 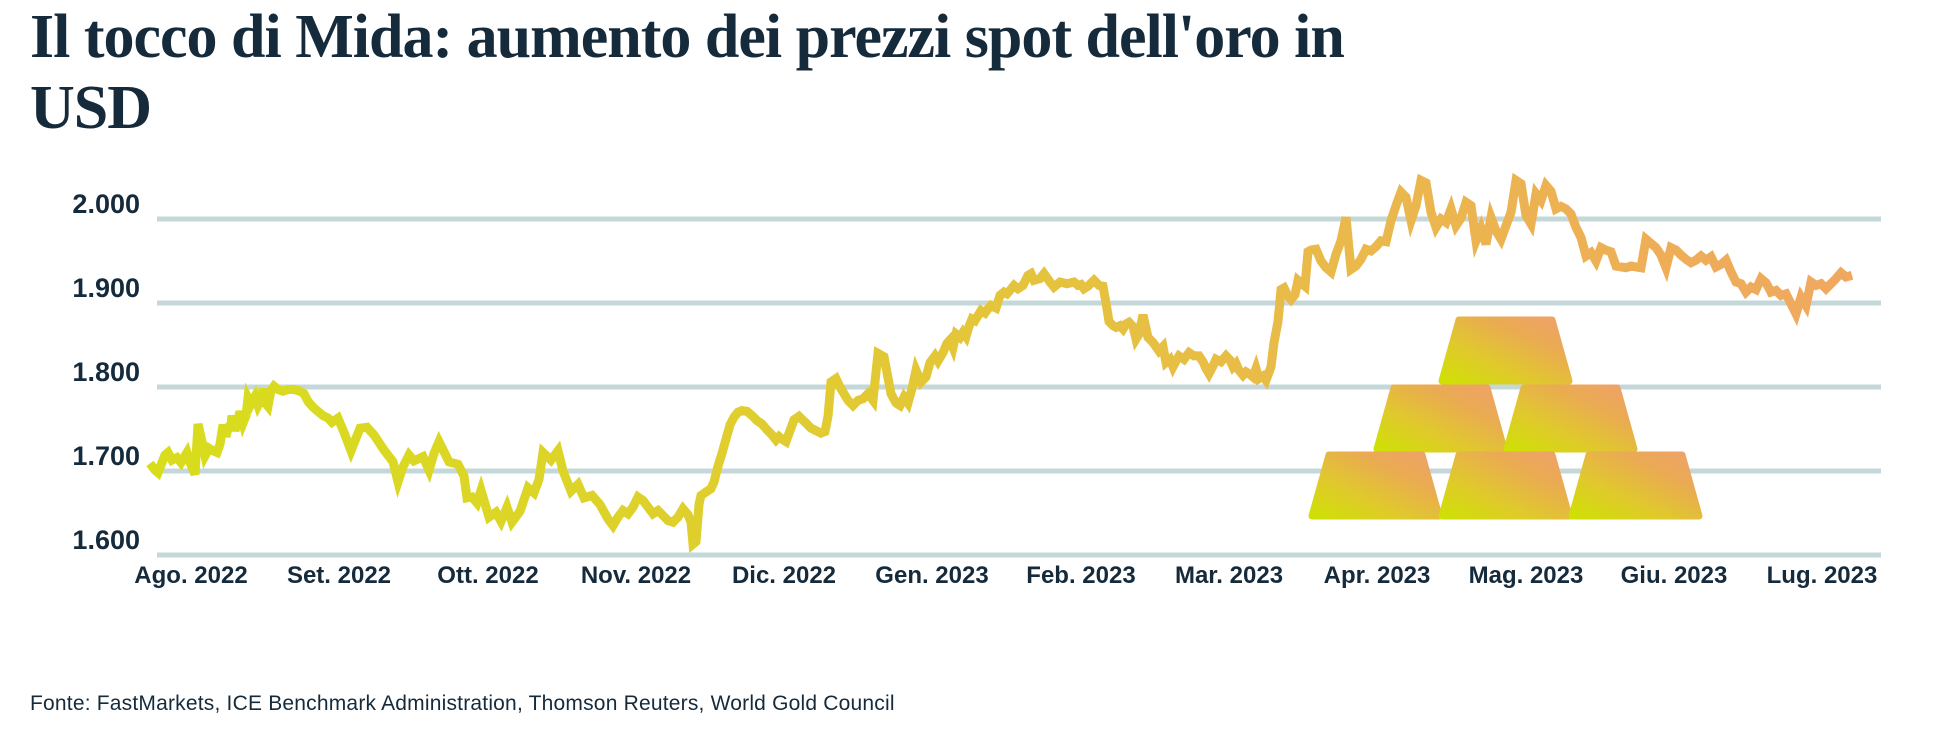 I want to click on x-tick-label: Set. 2022, so click(x=339, y=575).